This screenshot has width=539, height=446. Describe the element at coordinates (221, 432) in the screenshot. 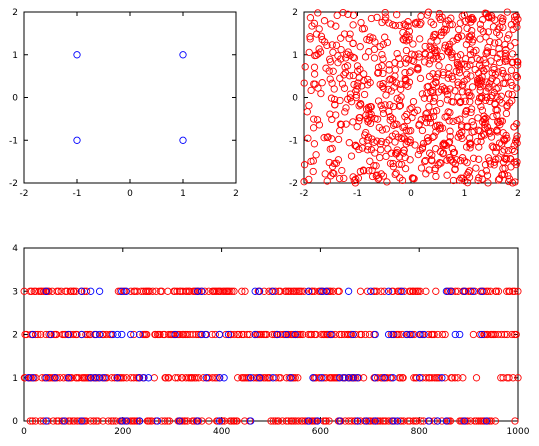

I see `x-tick-label: 400` at that location.